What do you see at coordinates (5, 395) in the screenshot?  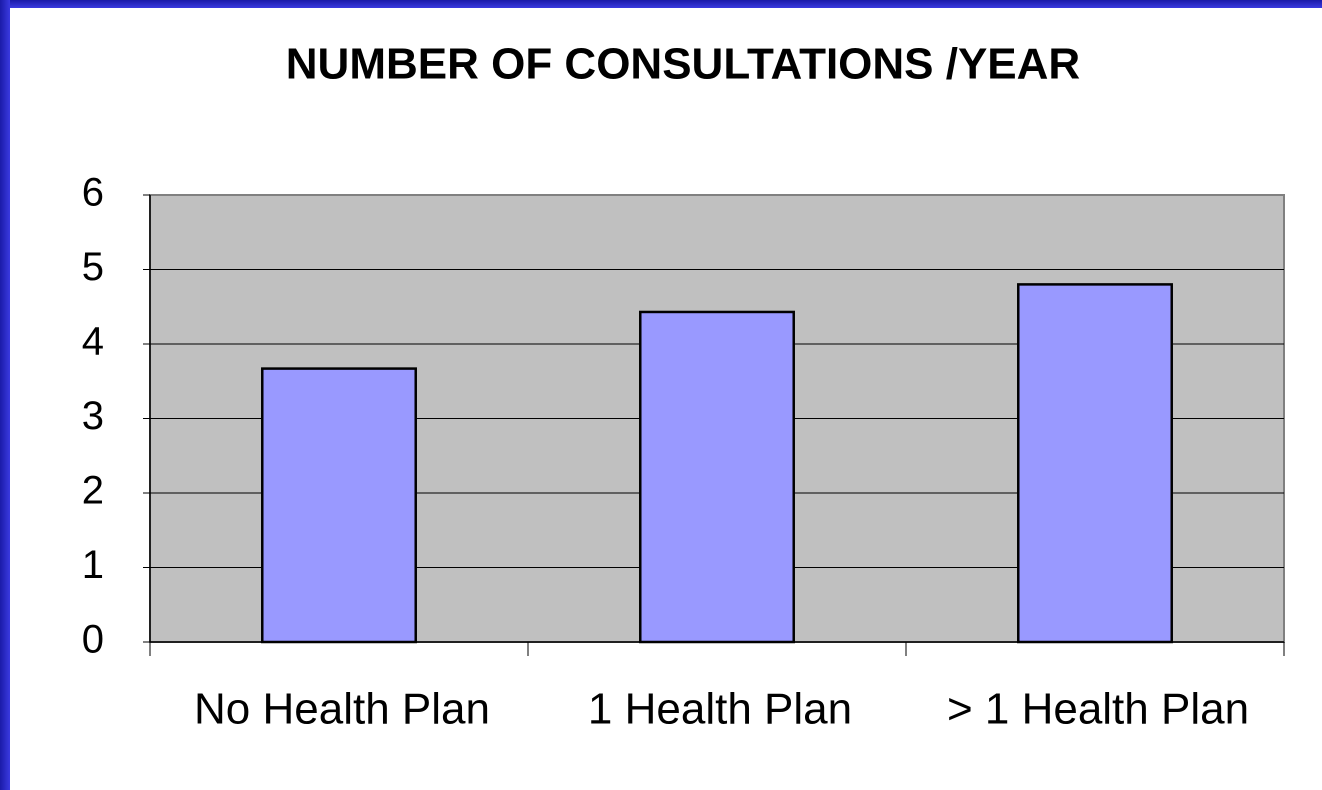 I see `frame-left` at bounding box center [5, 395].